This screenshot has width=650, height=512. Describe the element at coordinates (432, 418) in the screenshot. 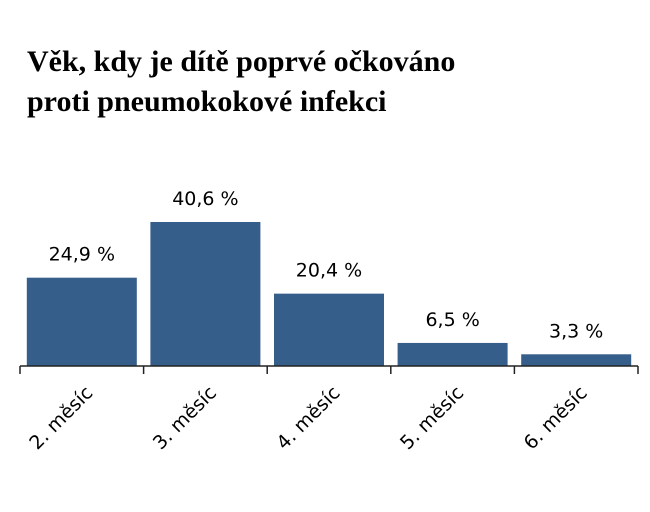

I see `category-label: 5. měsíc` at that location.